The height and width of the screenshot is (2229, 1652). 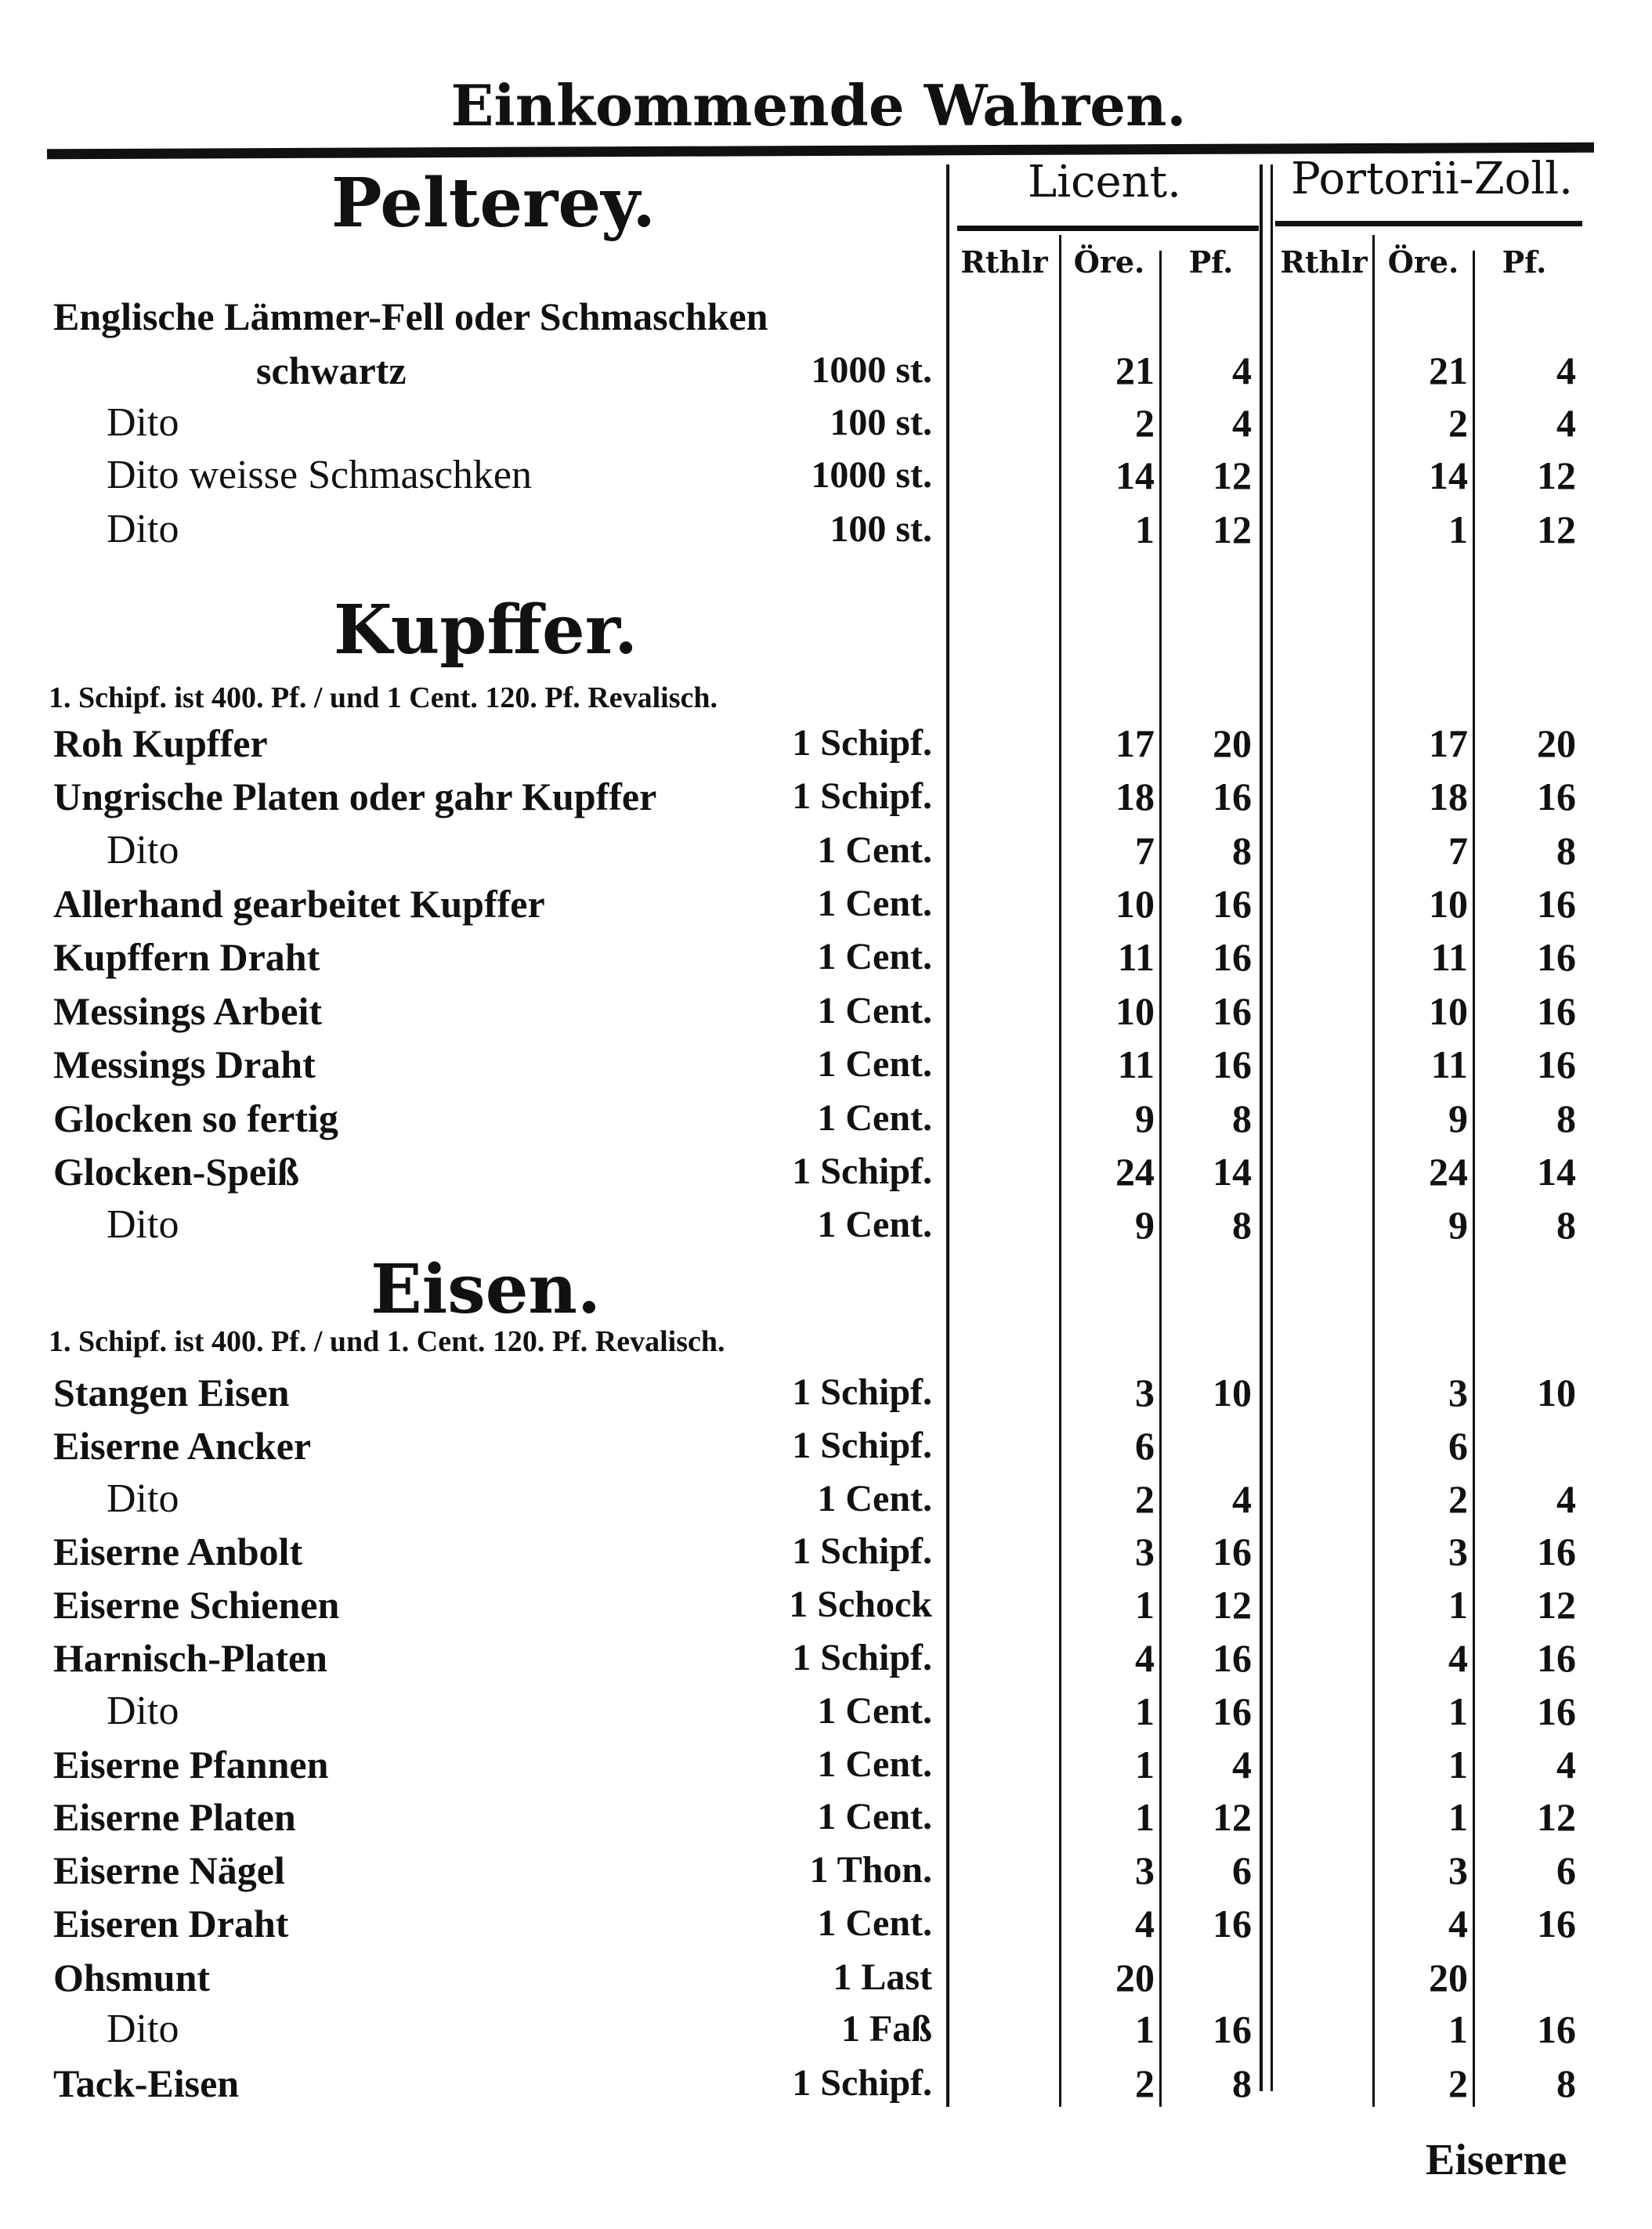 I want to click on portorii-pf: 10, so click(x=1556, y=1392).